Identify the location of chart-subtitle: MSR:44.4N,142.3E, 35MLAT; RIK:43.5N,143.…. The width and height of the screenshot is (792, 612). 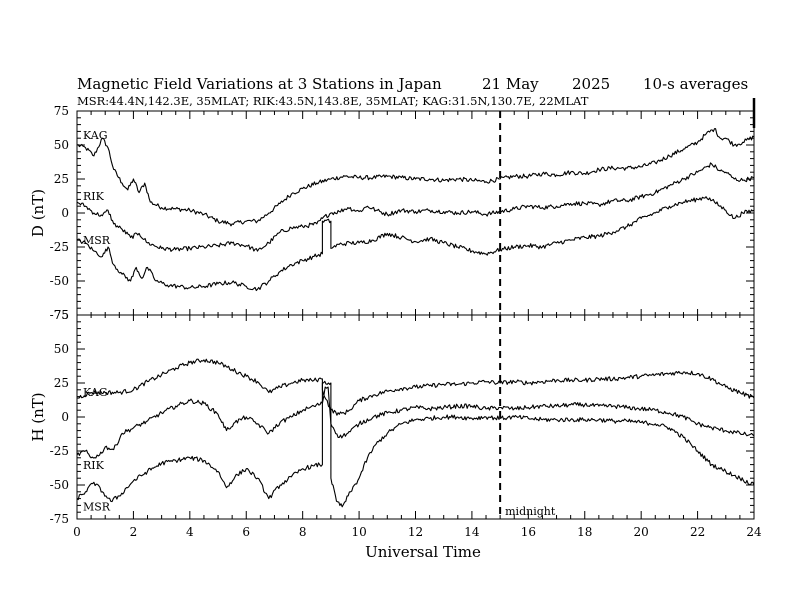
(333, 101).